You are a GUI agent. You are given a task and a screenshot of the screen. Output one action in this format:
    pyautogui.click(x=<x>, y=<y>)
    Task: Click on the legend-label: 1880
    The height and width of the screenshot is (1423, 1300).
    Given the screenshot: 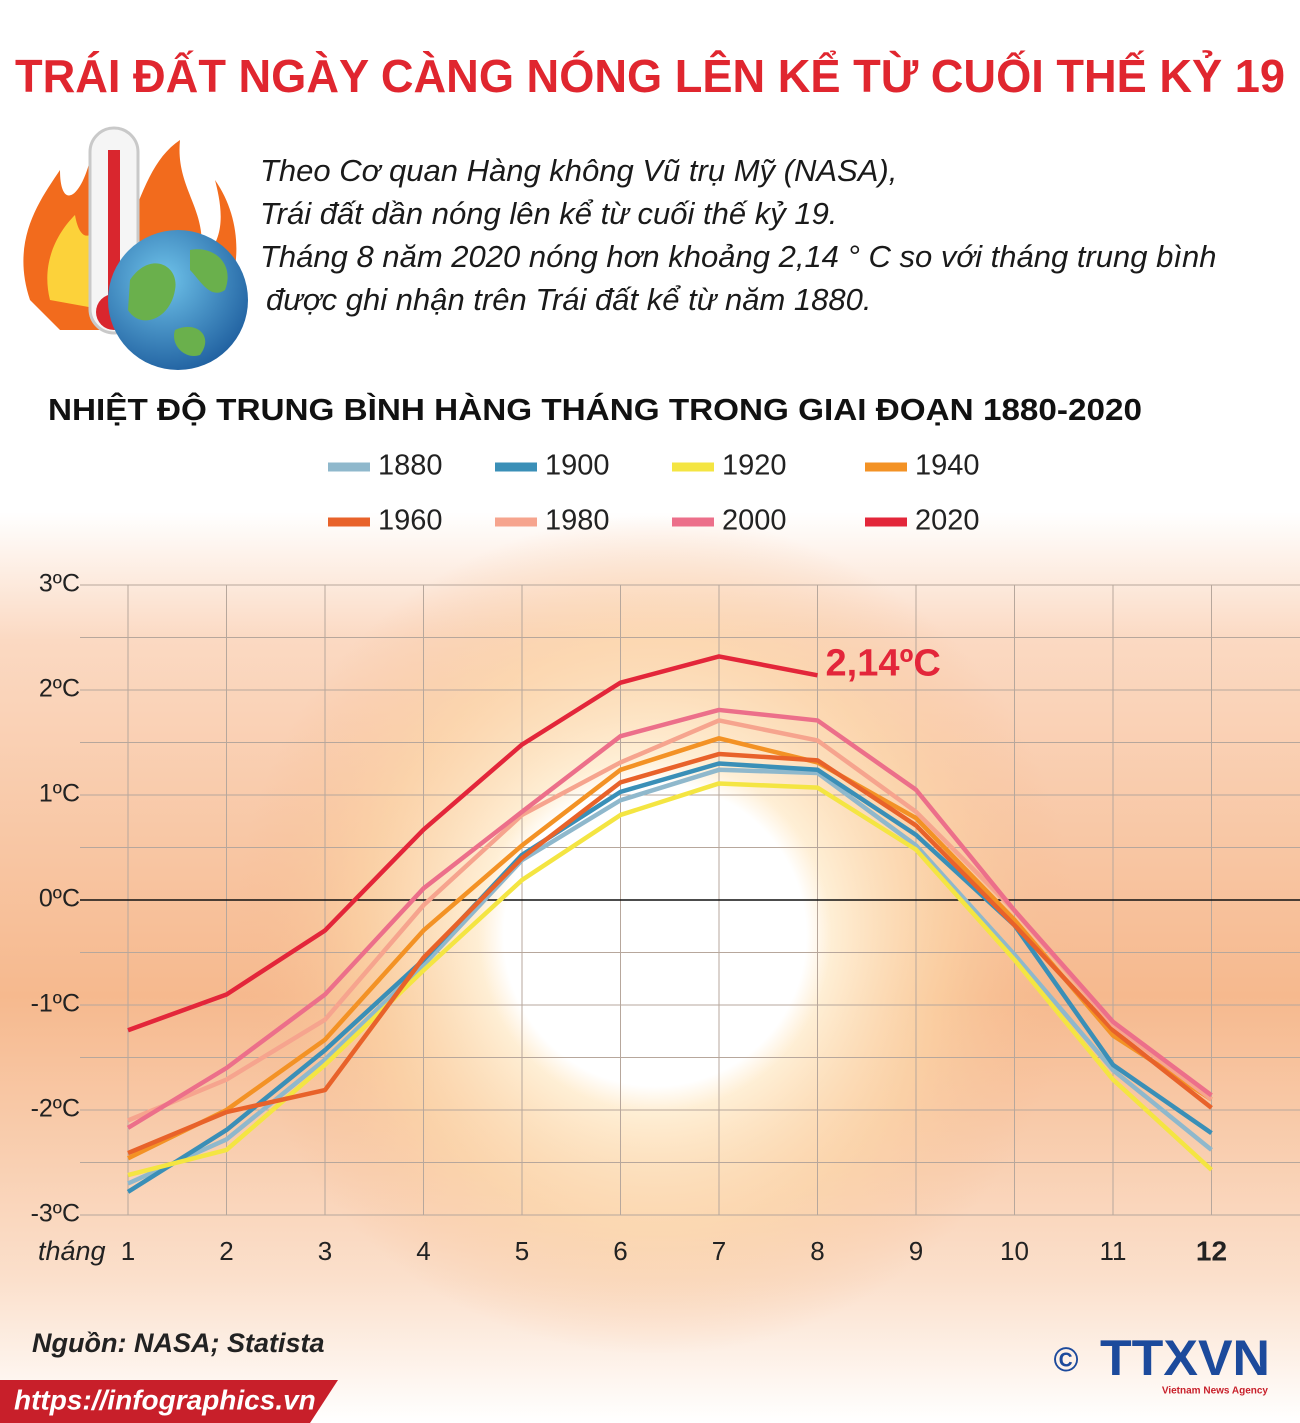 What is the action you would take?
    pyautogui.click(x=410, y=466)
    